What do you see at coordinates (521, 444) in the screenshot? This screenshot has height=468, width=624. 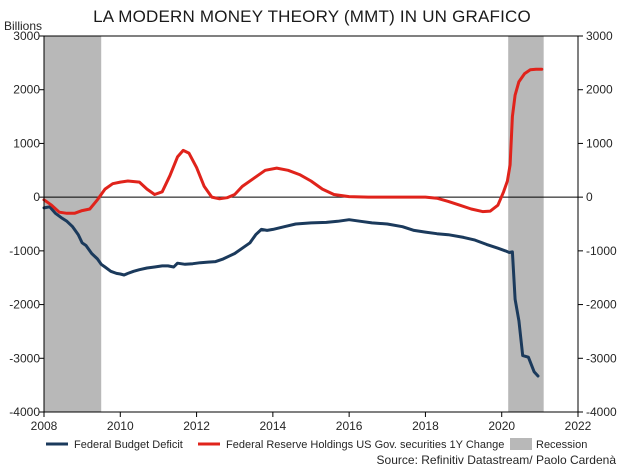 I see `legend-swatch-recession` at bounding box center [521, 444].